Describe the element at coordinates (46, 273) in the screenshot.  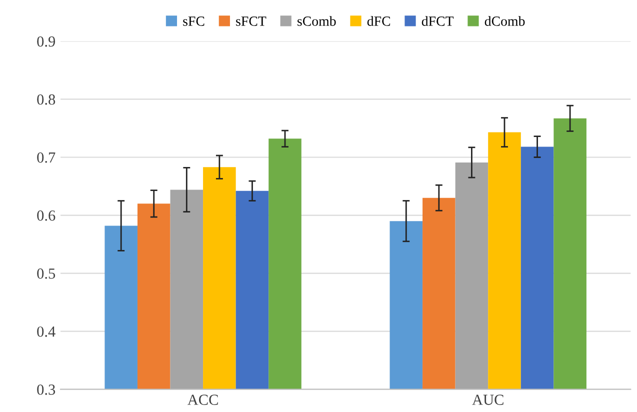
I see `y-tick-label: 0.5` at that location.